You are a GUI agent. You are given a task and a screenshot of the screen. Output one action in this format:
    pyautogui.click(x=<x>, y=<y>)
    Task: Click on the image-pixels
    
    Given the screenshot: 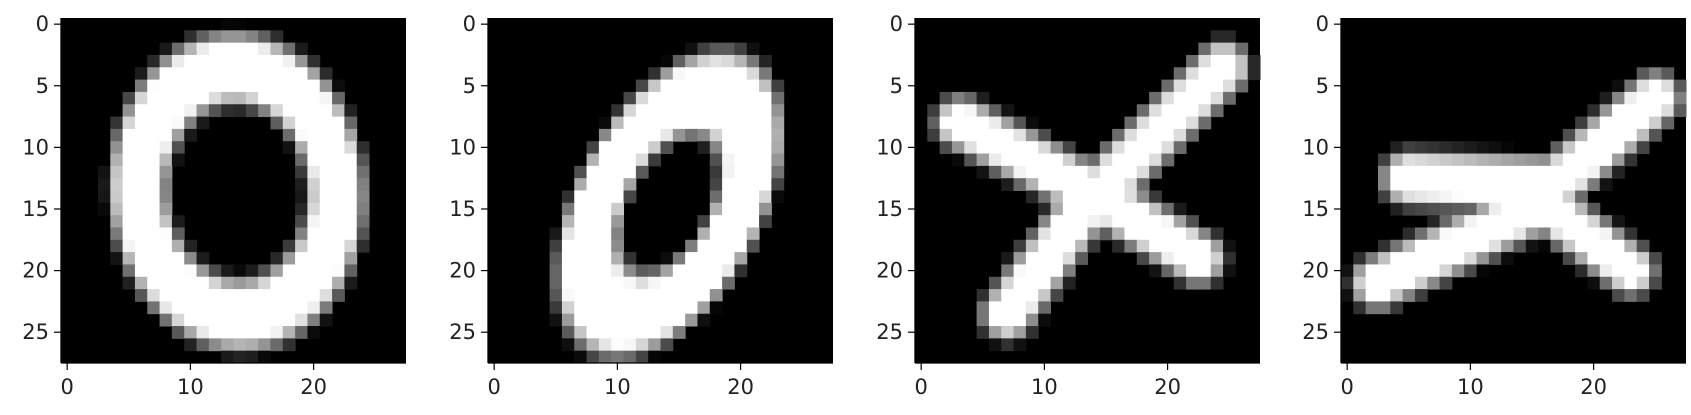 What is the action you would take?
    pyautogui.click(x=1514, y=191)
    